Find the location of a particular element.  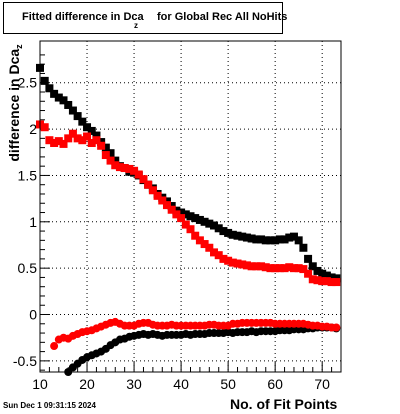

x-tick-label: 60 is located at coordinates (275, 384).